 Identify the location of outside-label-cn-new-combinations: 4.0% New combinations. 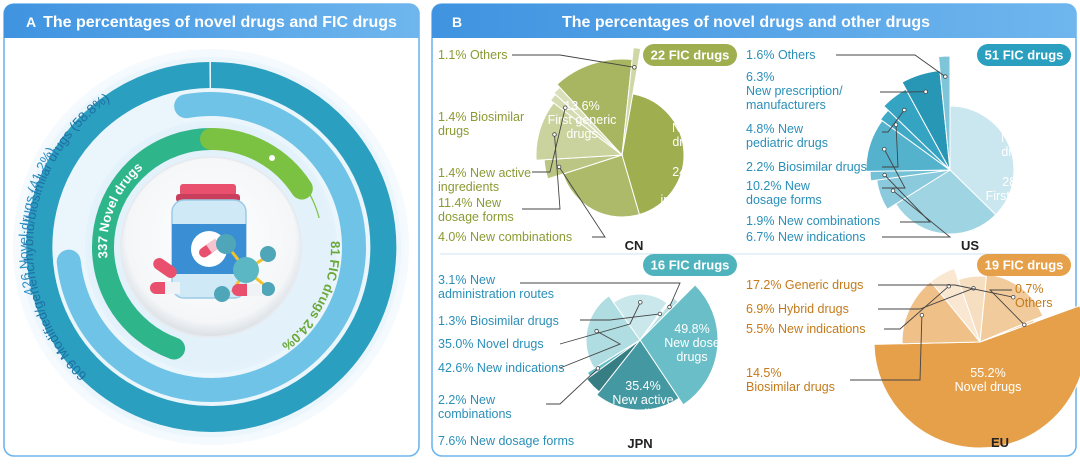
(505, 237).